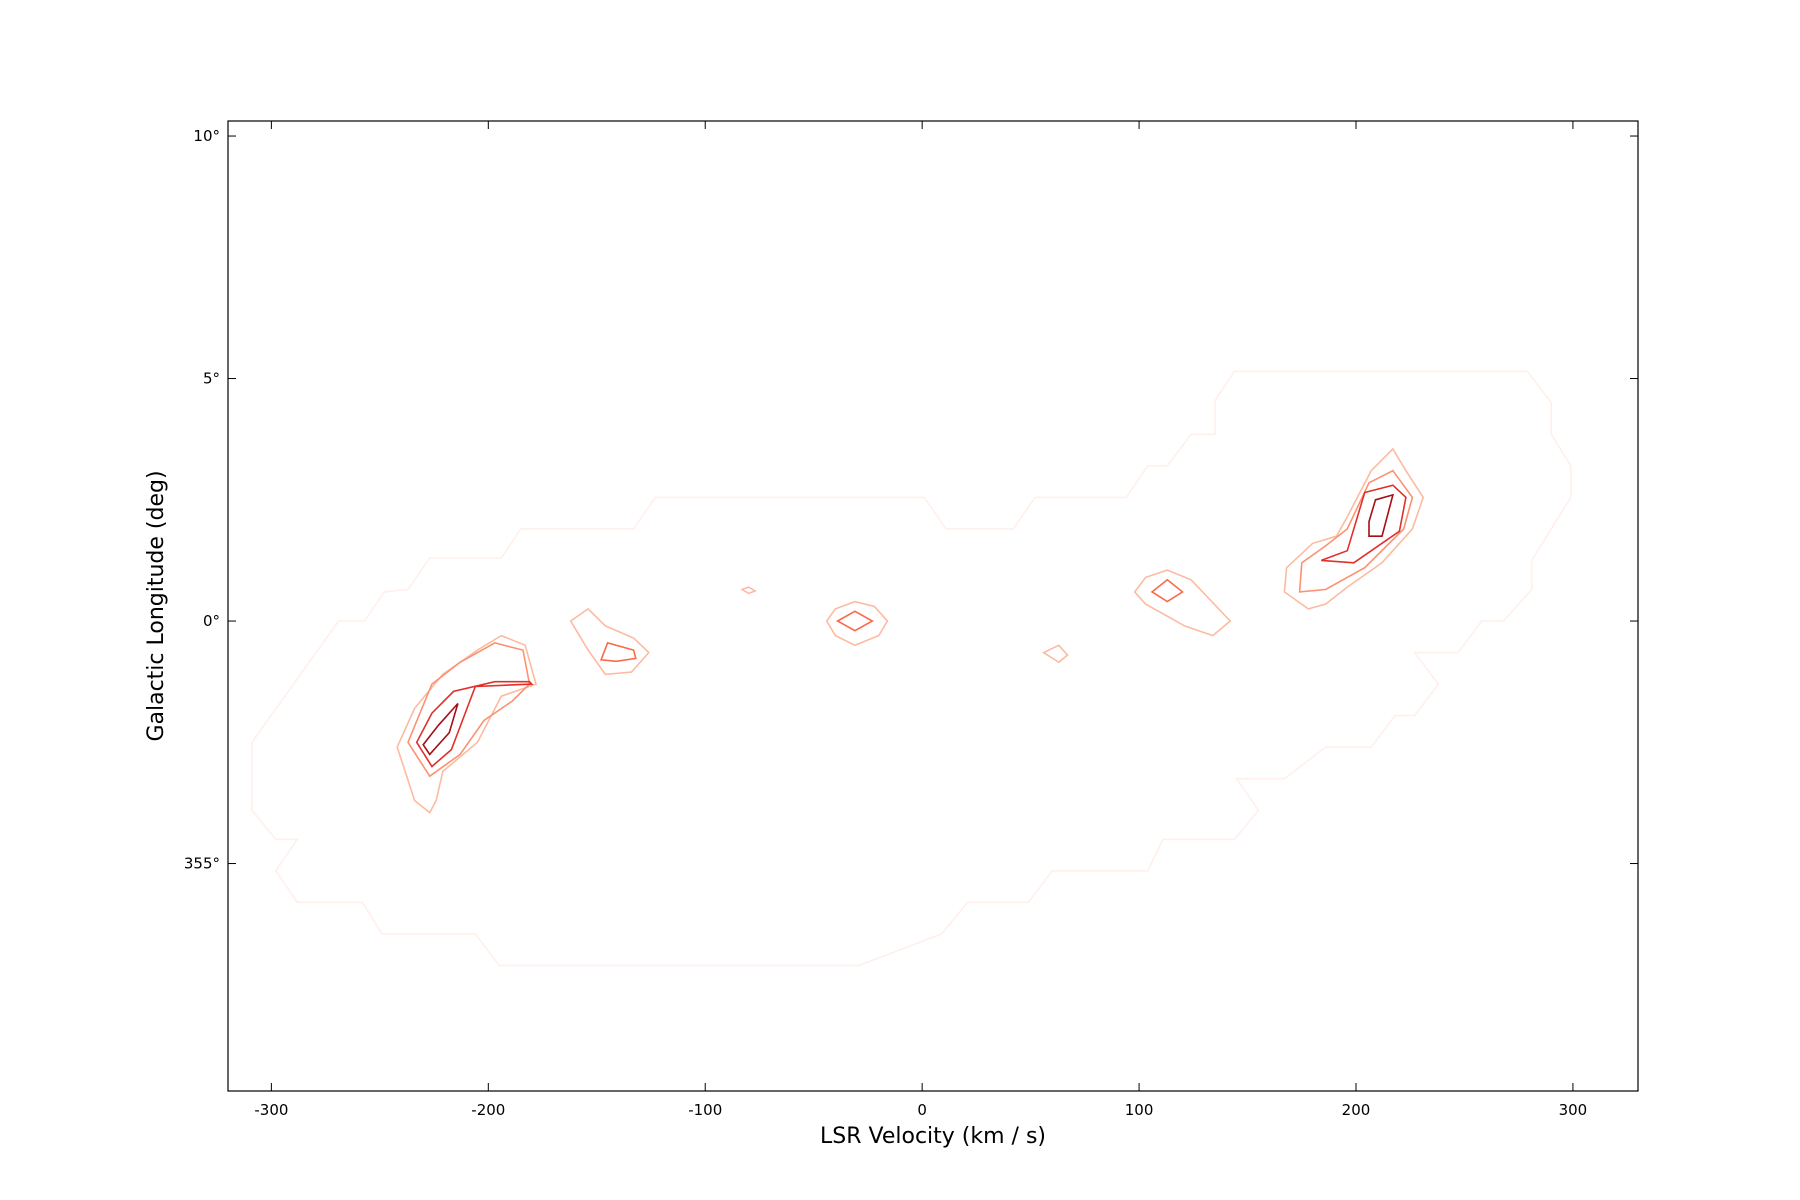 The width and height of the screenshot is (1800, 1200). I want to click on x-tick-label: -100, so click(705, 1110).